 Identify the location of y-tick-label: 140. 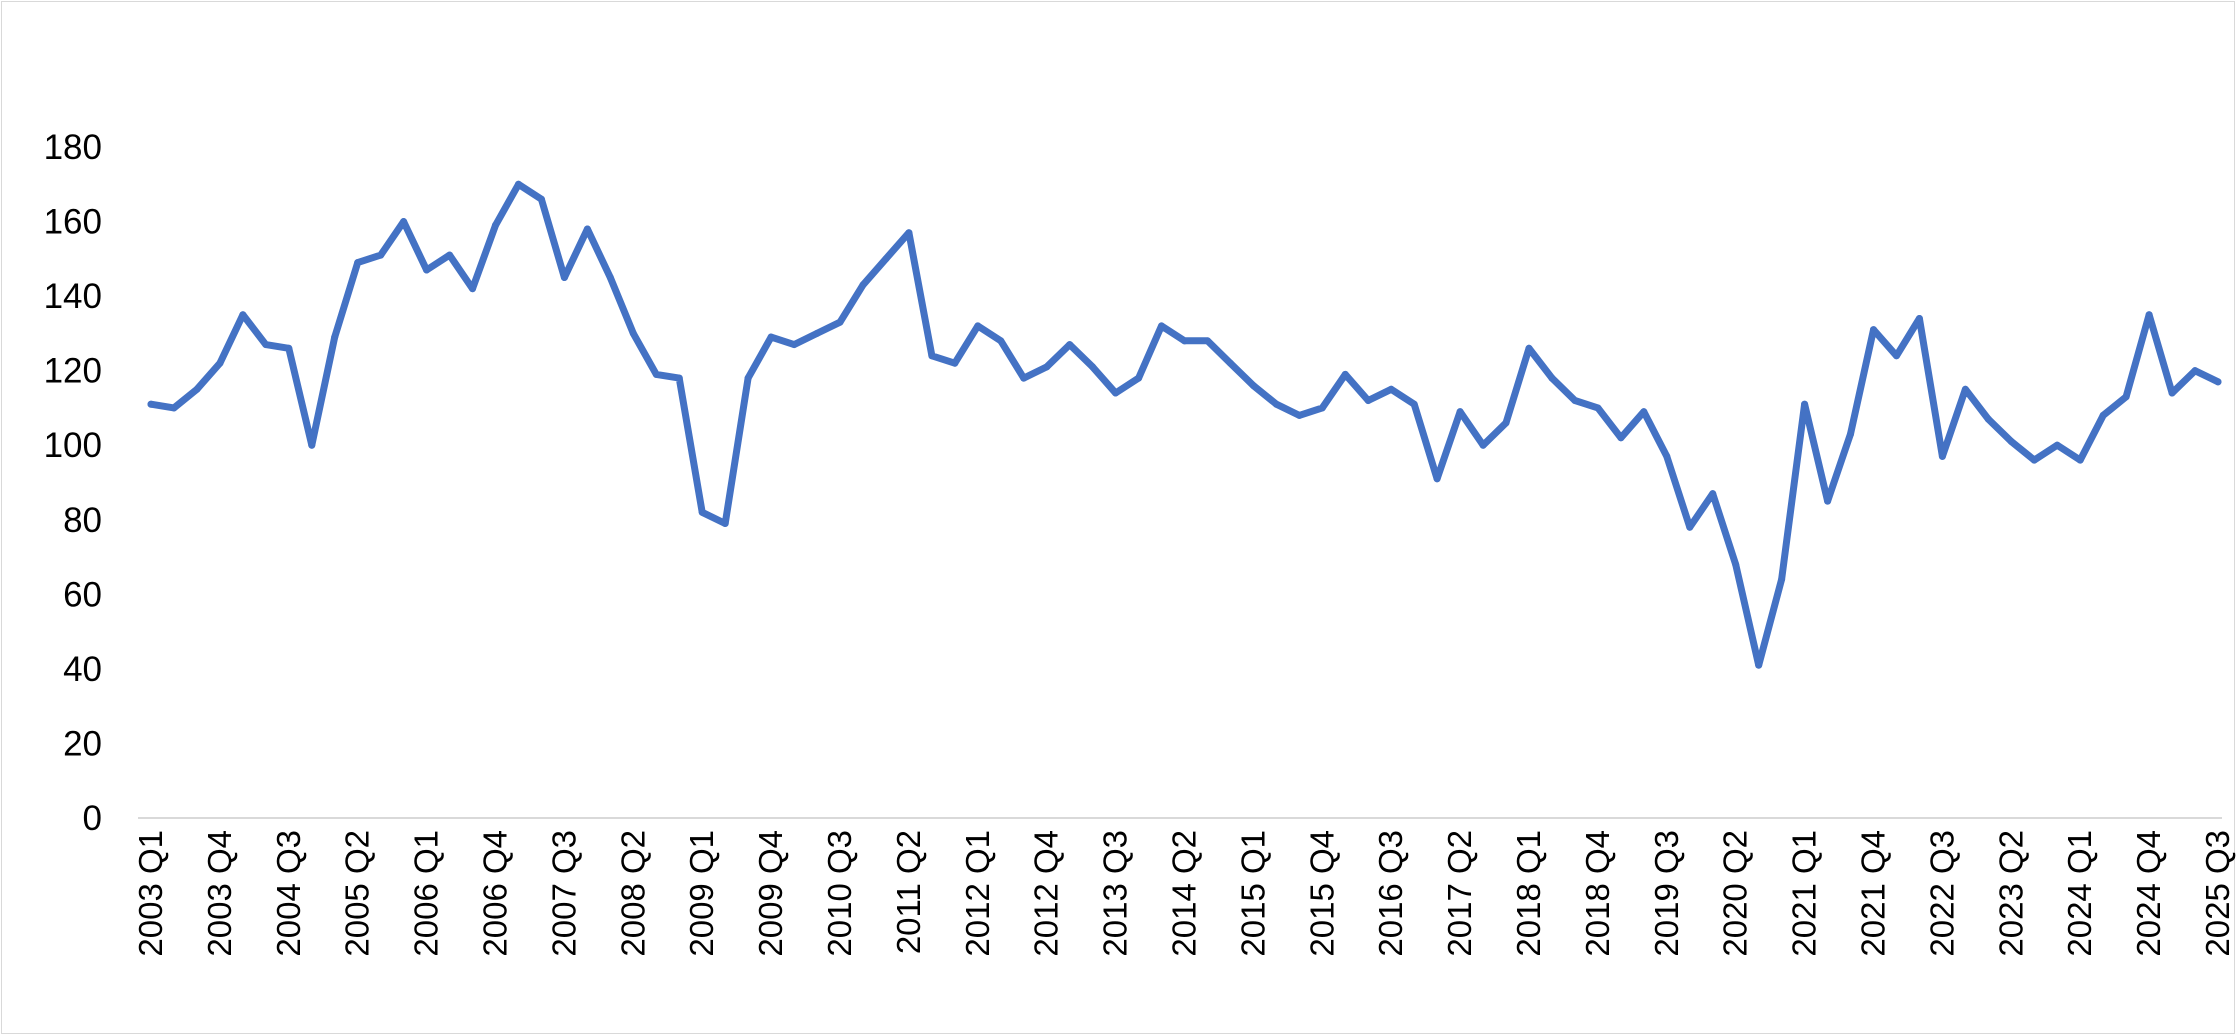
(73, 296).